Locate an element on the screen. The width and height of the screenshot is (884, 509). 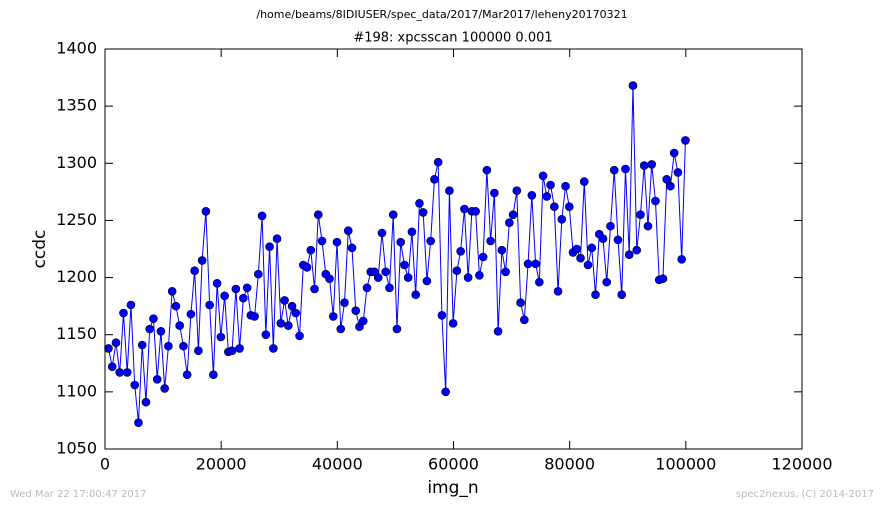
x-axis-label: img_n is located at coordinates (452, 488).